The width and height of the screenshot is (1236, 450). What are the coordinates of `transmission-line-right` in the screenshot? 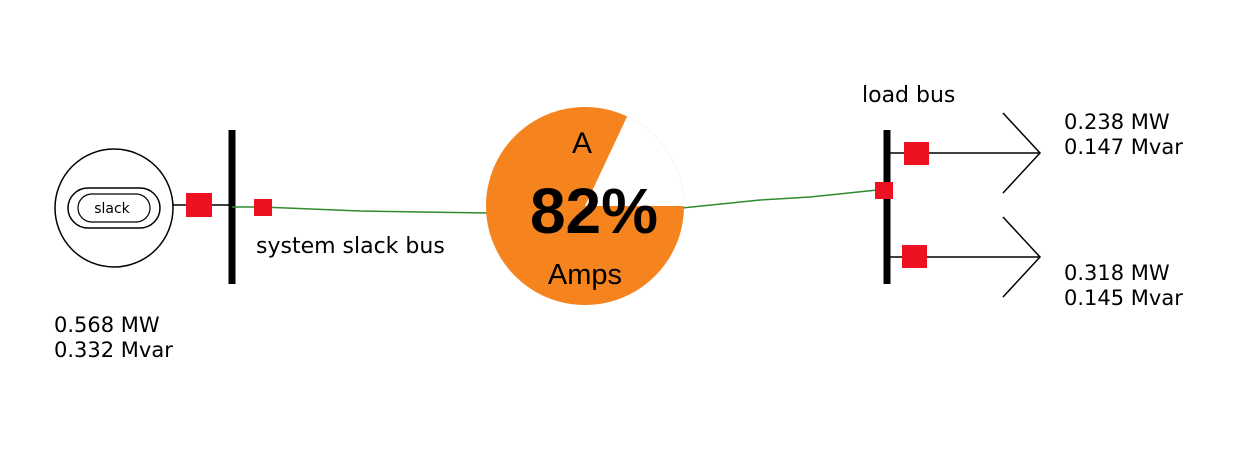 It's located at (784, 198).